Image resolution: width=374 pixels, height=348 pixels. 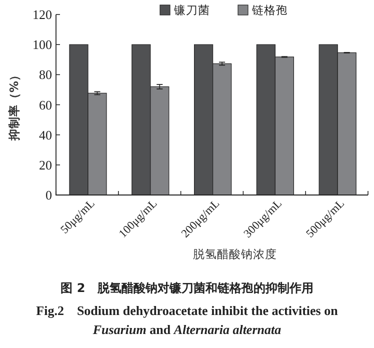 What do you see at coordinates (191, 10) in the screenshot?
I see `legend-label: 镰刀菌` at bounding box center [191, 10].